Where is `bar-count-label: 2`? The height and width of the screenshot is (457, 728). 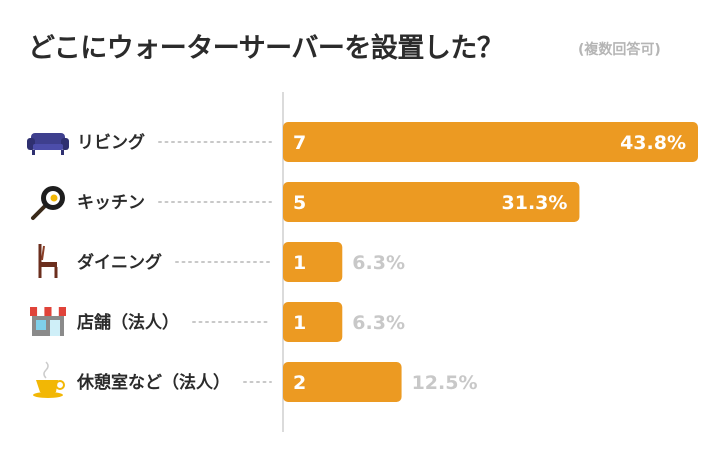
bar-count-label: 2 is located at coordinates (299, 383).